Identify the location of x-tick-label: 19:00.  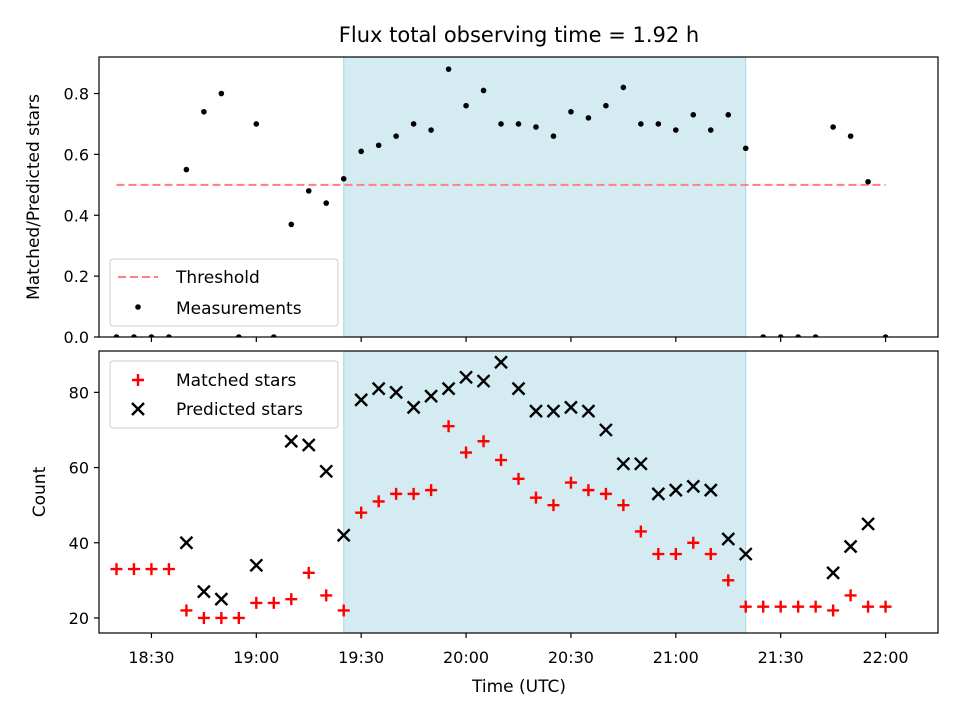
(256, 657).